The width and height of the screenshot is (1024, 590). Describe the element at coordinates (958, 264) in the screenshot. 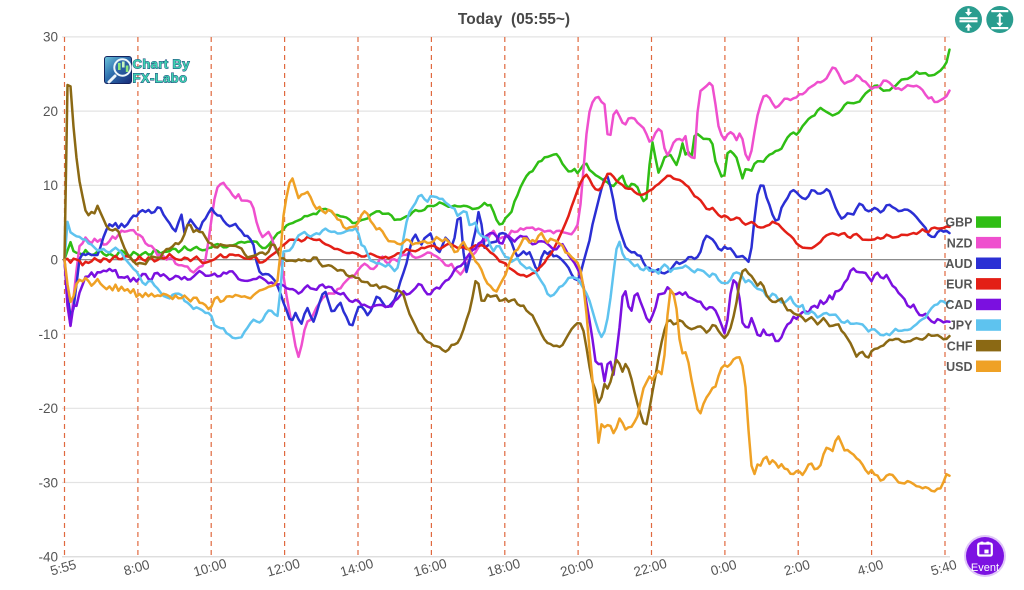

I see `svg-text: AUD` at that location.